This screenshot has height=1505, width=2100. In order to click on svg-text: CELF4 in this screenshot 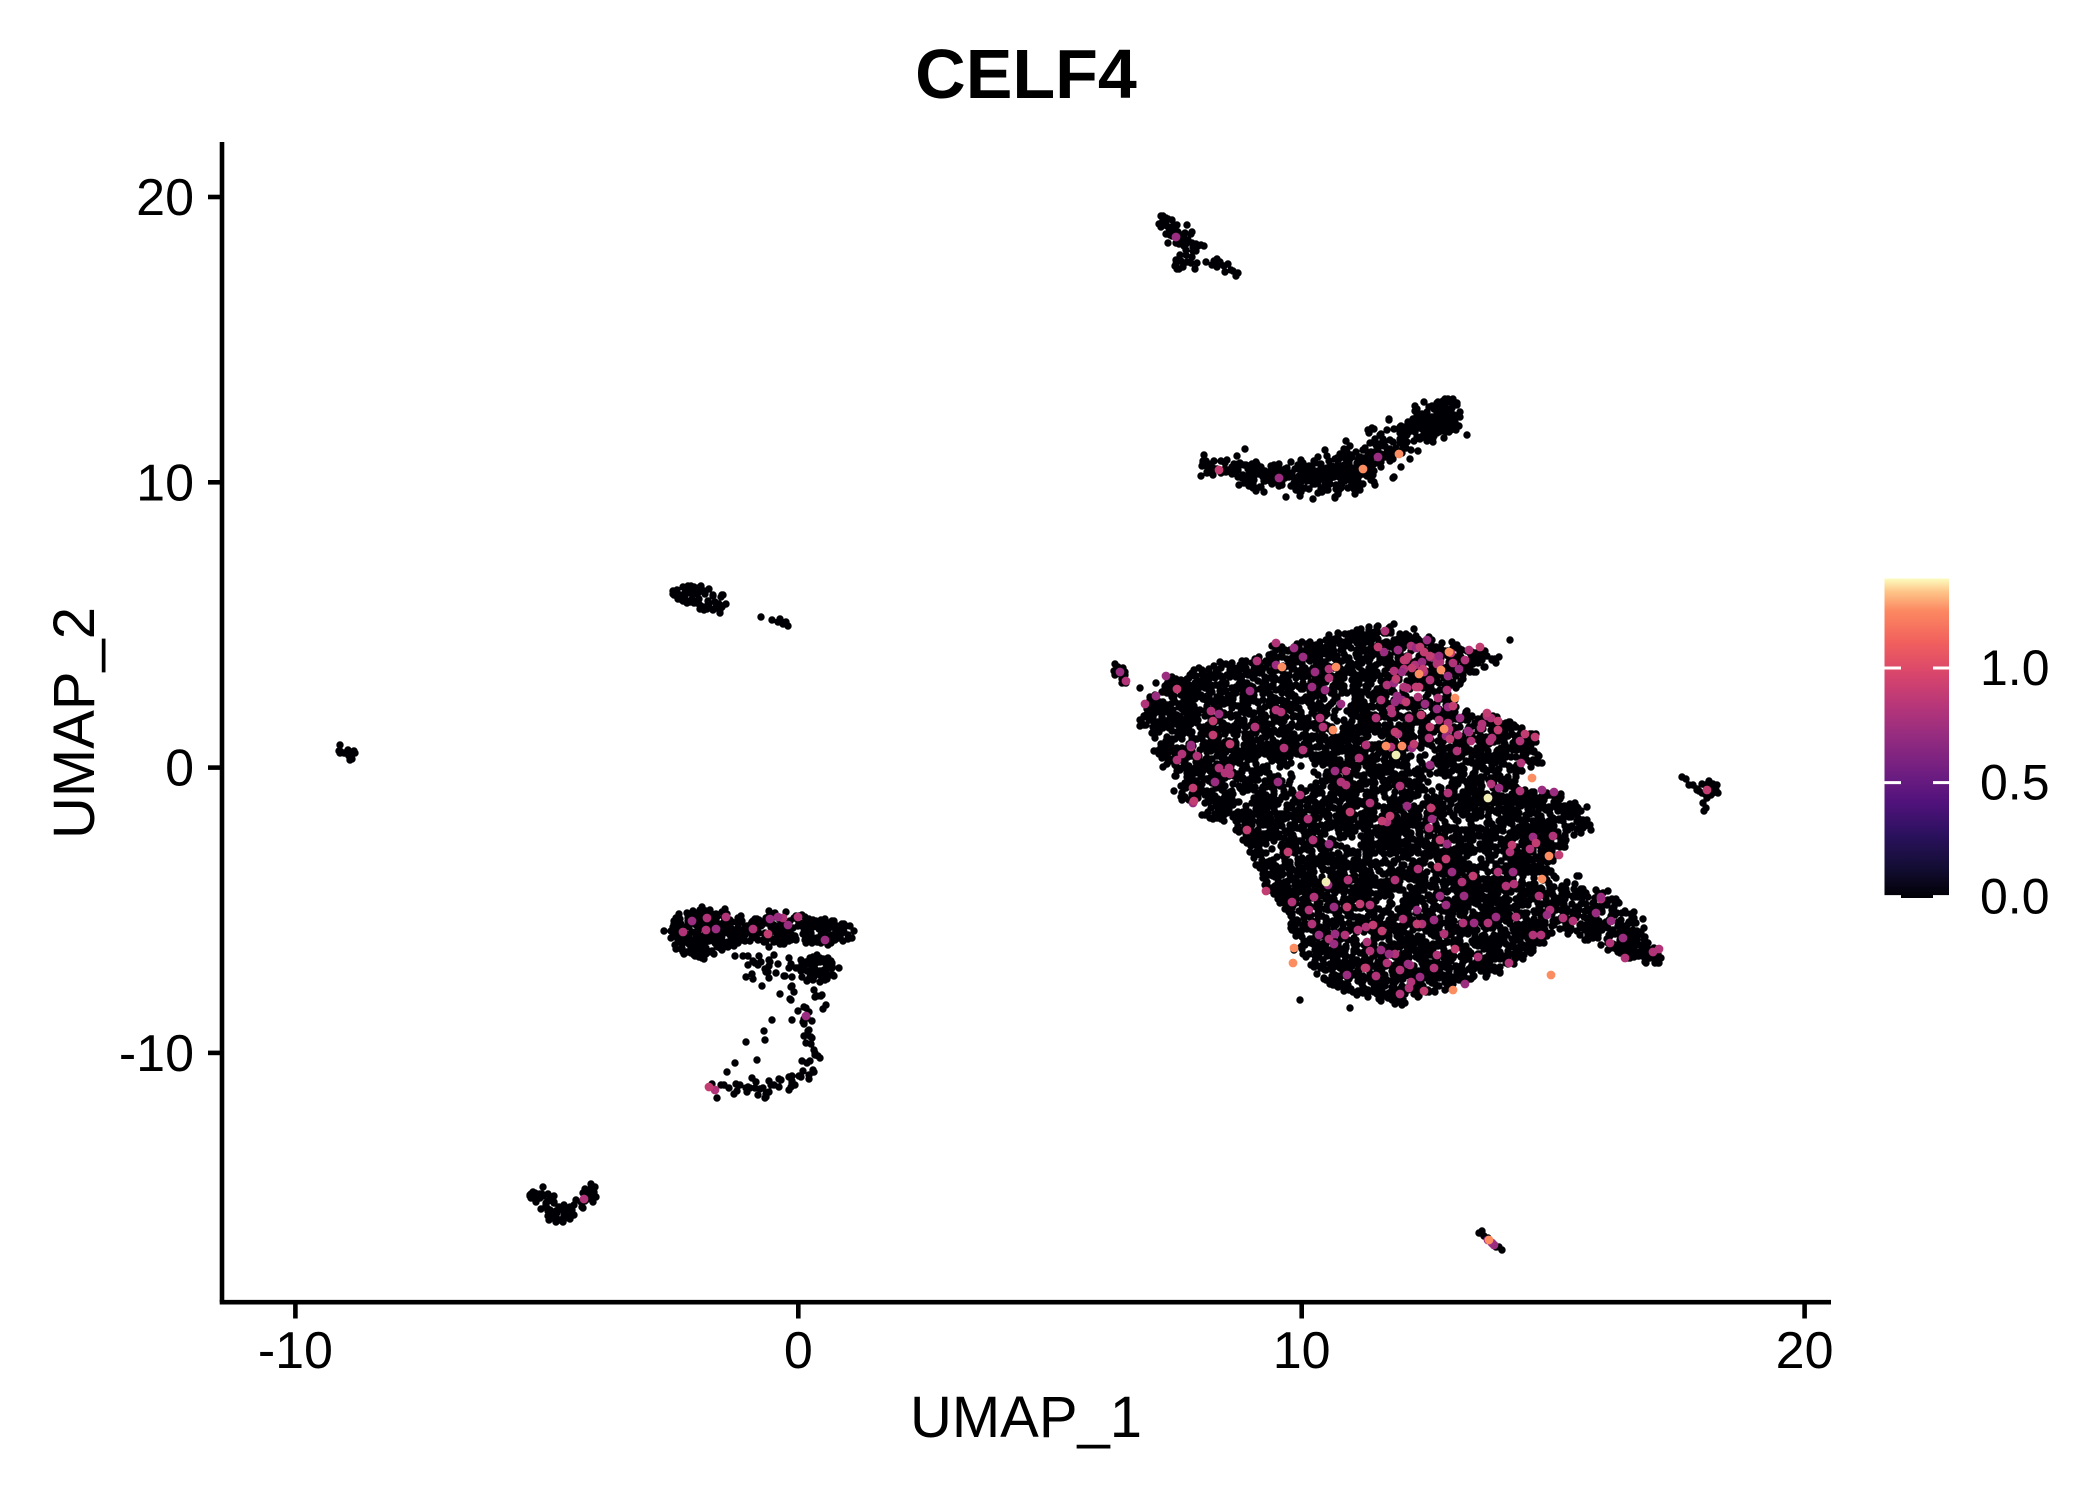, I will do `click(1026, 74)`.